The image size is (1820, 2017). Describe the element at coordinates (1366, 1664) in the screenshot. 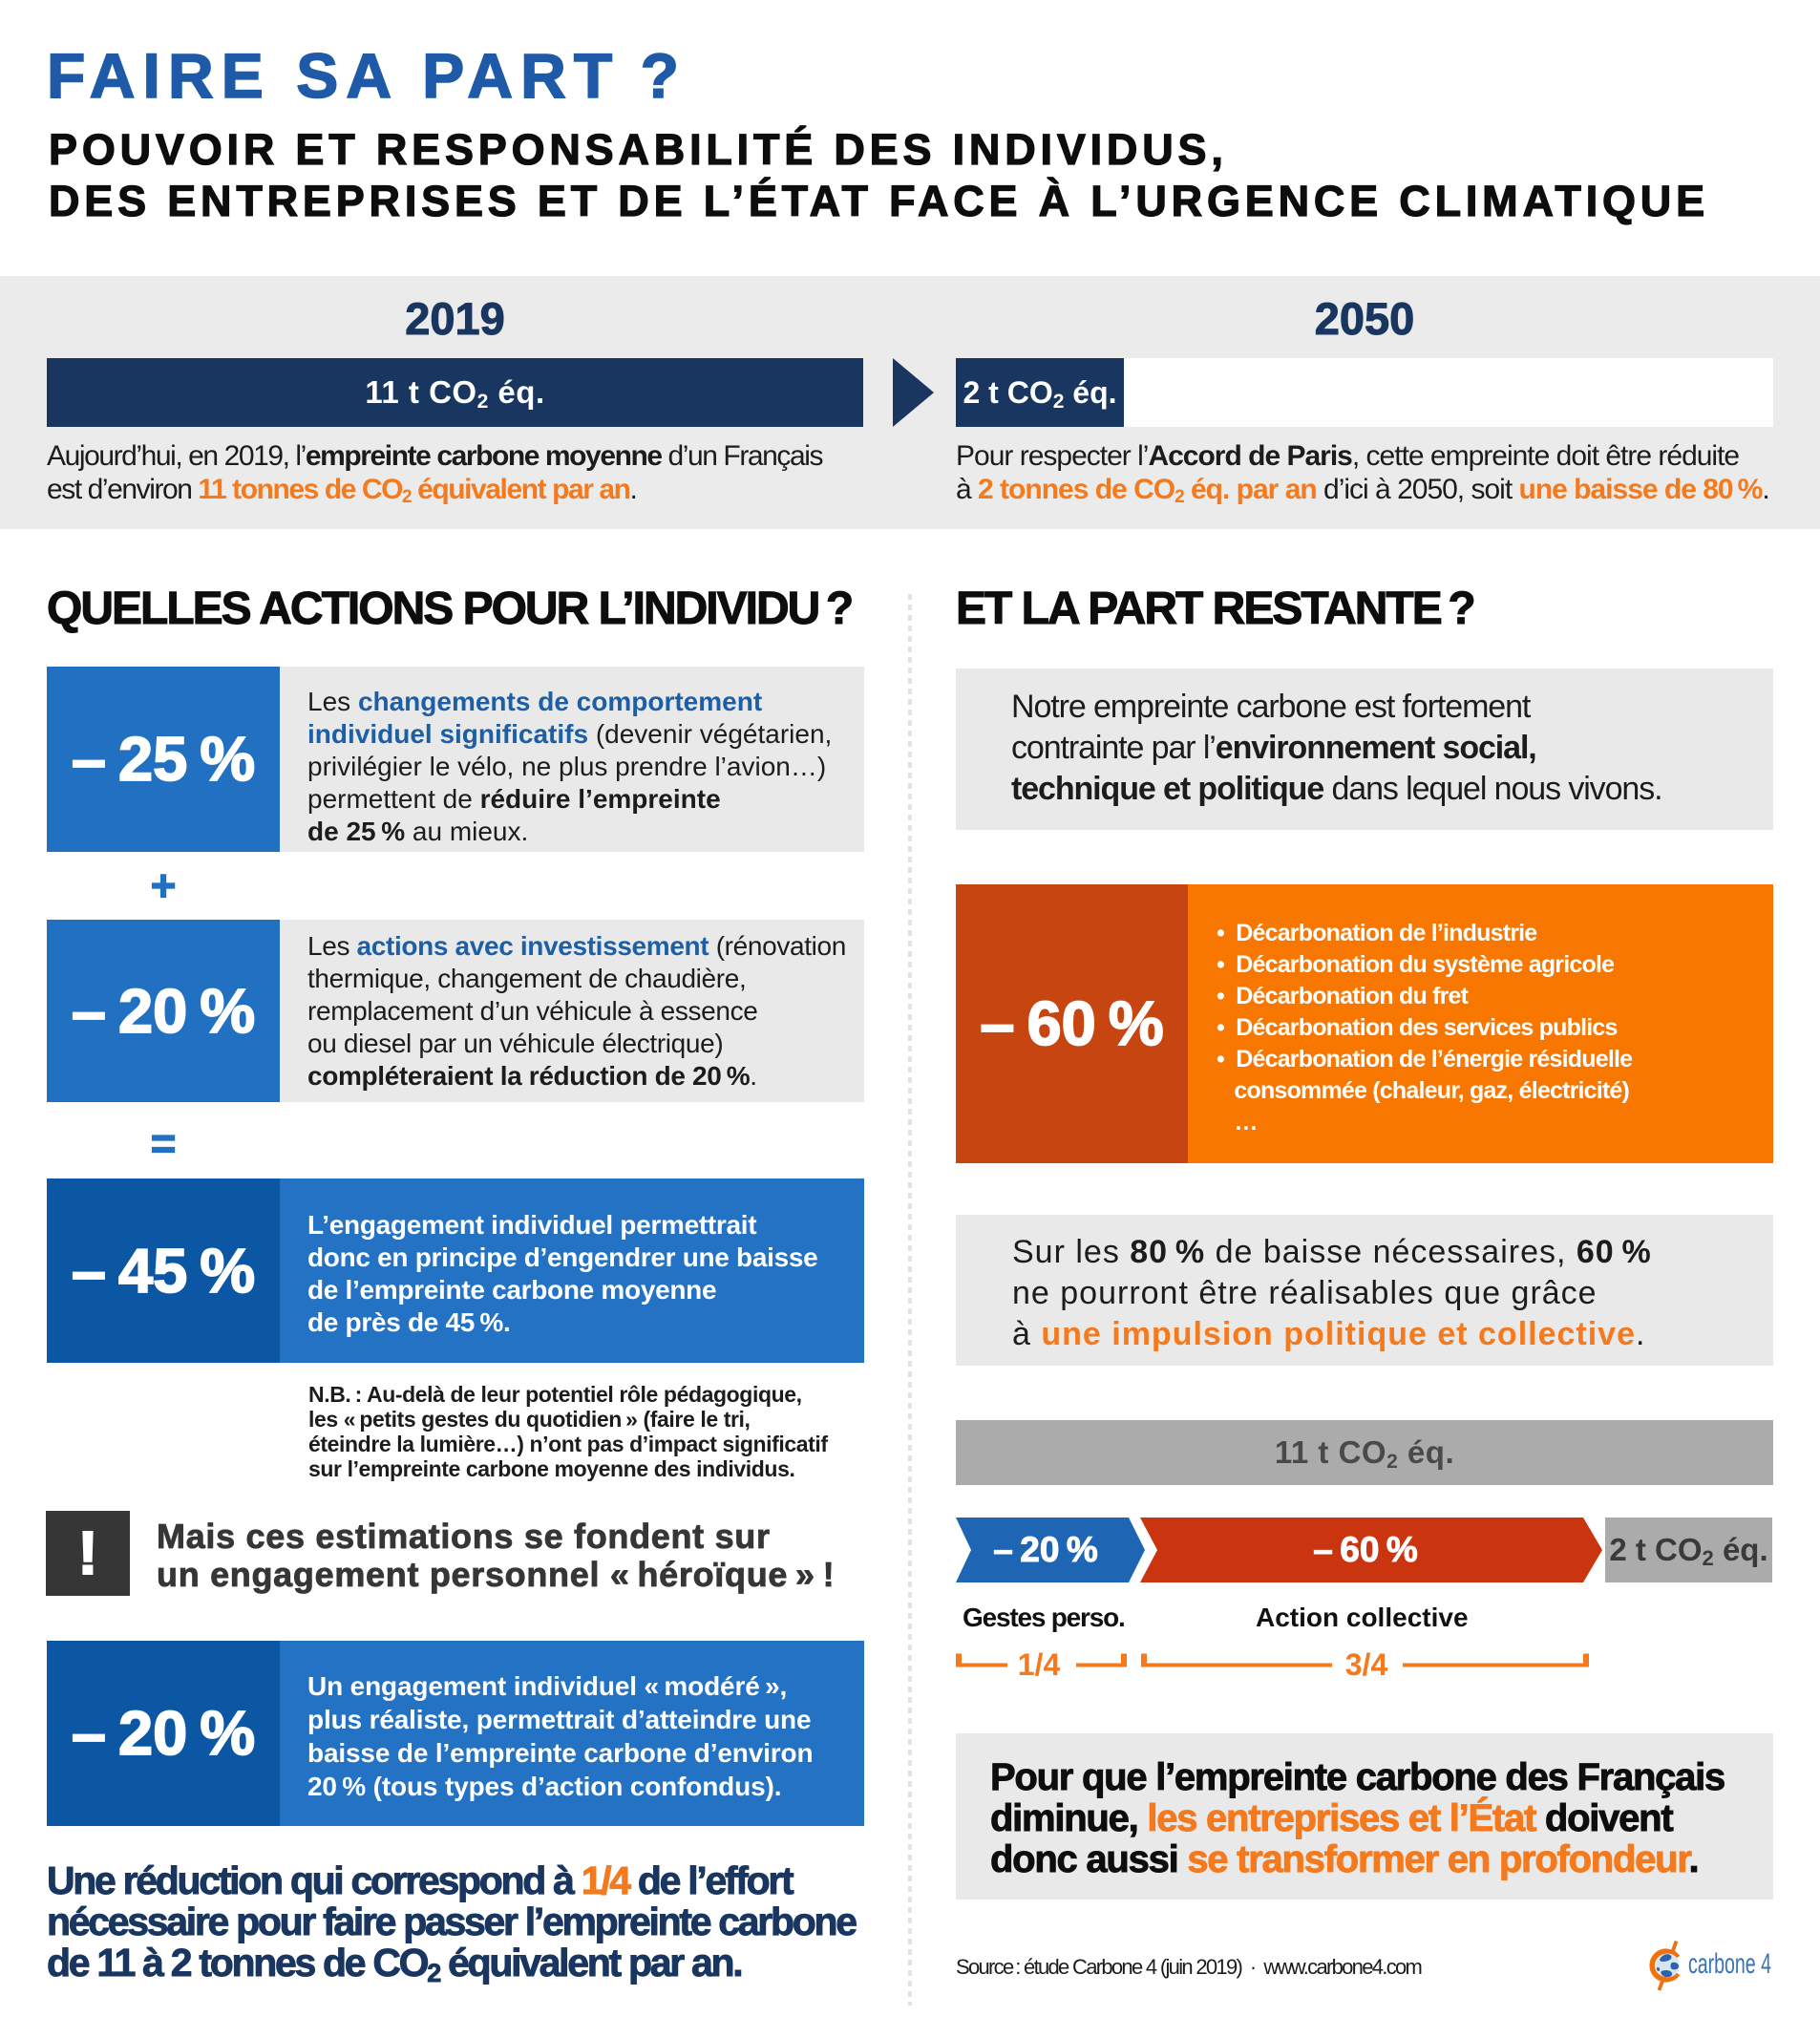

I see `svg-text: 3/4` at that location.